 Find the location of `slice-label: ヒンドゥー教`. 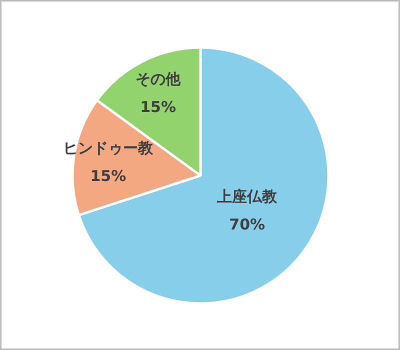

slice-label: ヒンドゥー教 is located at coordinates (108, 147).